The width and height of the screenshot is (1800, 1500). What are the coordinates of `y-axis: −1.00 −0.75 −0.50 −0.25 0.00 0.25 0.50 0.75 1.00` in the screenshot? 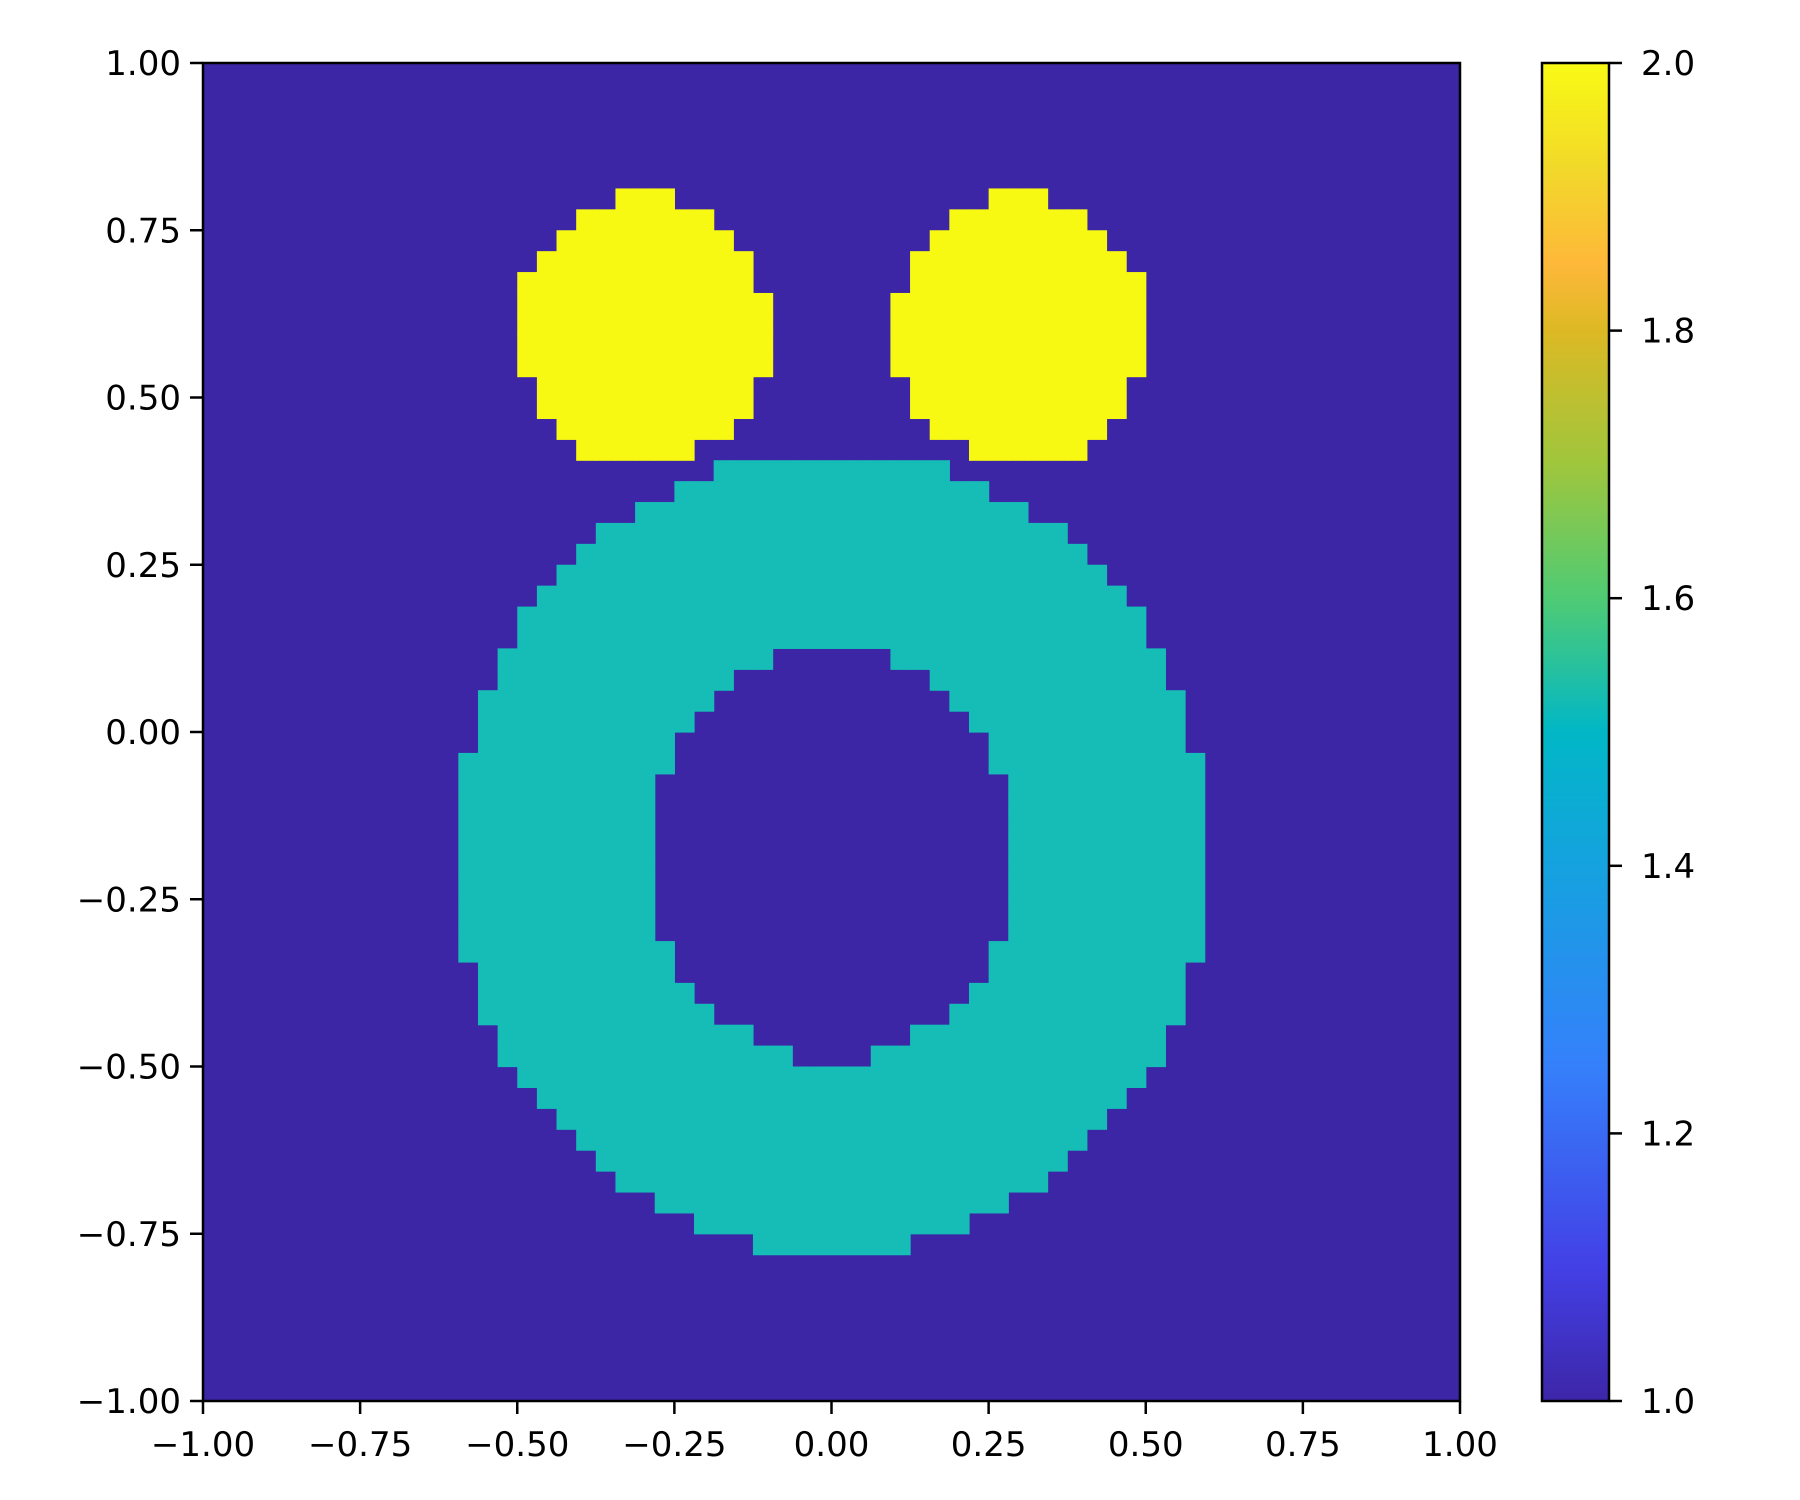 It's located at (140, 733).